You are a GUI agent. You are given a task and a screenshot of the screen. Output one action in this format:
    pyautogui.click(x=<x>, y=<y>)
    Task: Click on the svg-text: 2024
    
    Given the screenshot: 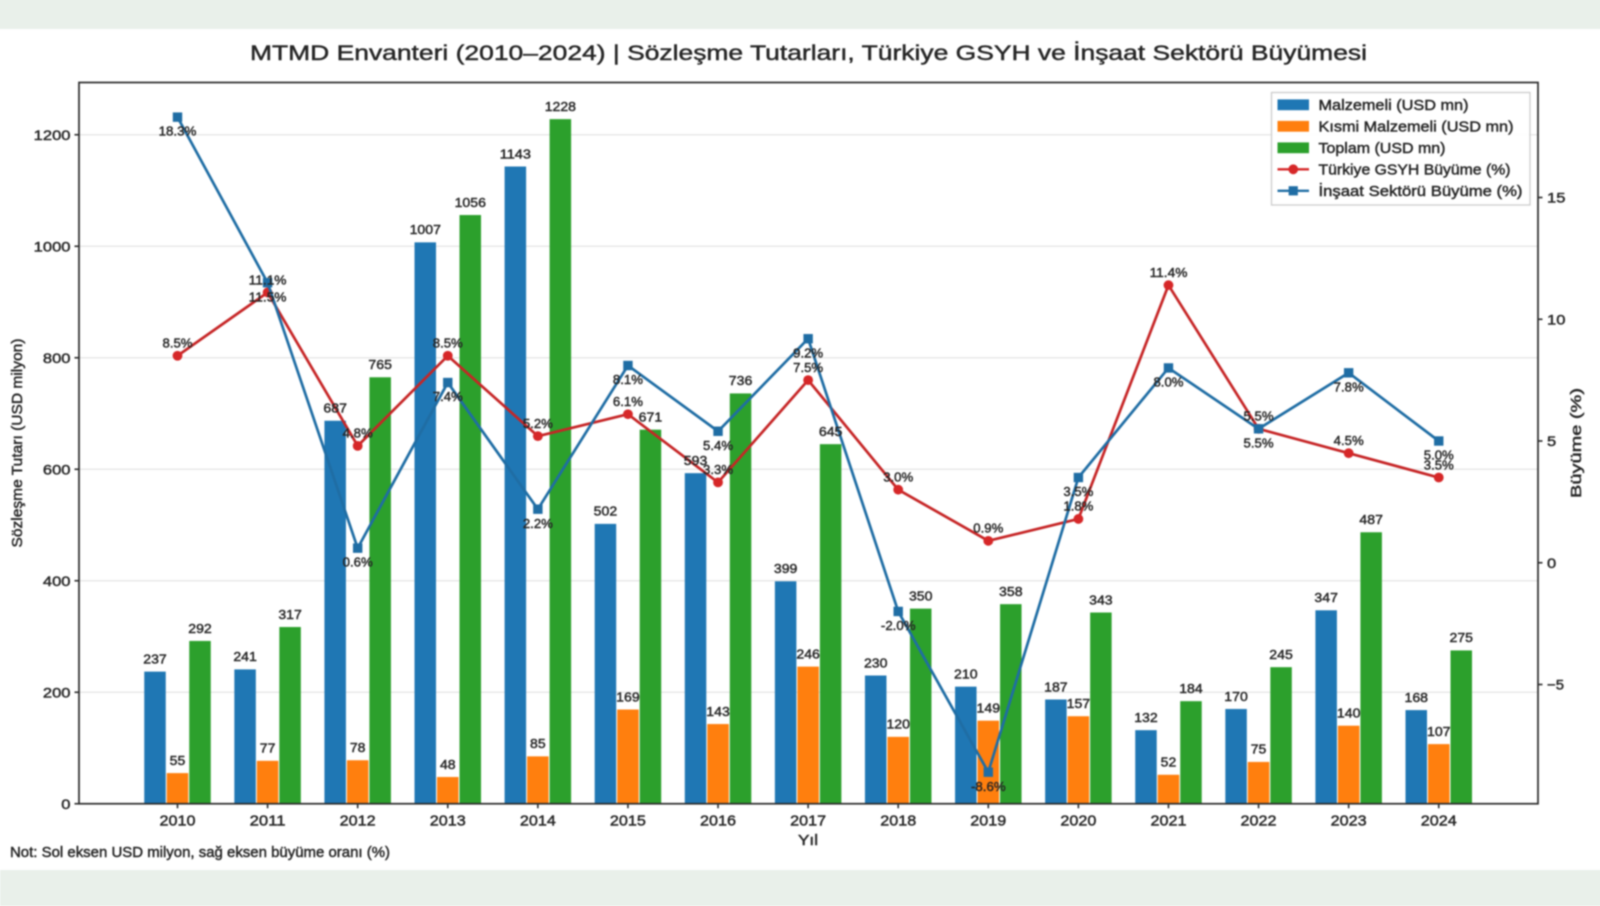 What is the action you would take?
    pyautogui.click(x=1439, y=822)
    